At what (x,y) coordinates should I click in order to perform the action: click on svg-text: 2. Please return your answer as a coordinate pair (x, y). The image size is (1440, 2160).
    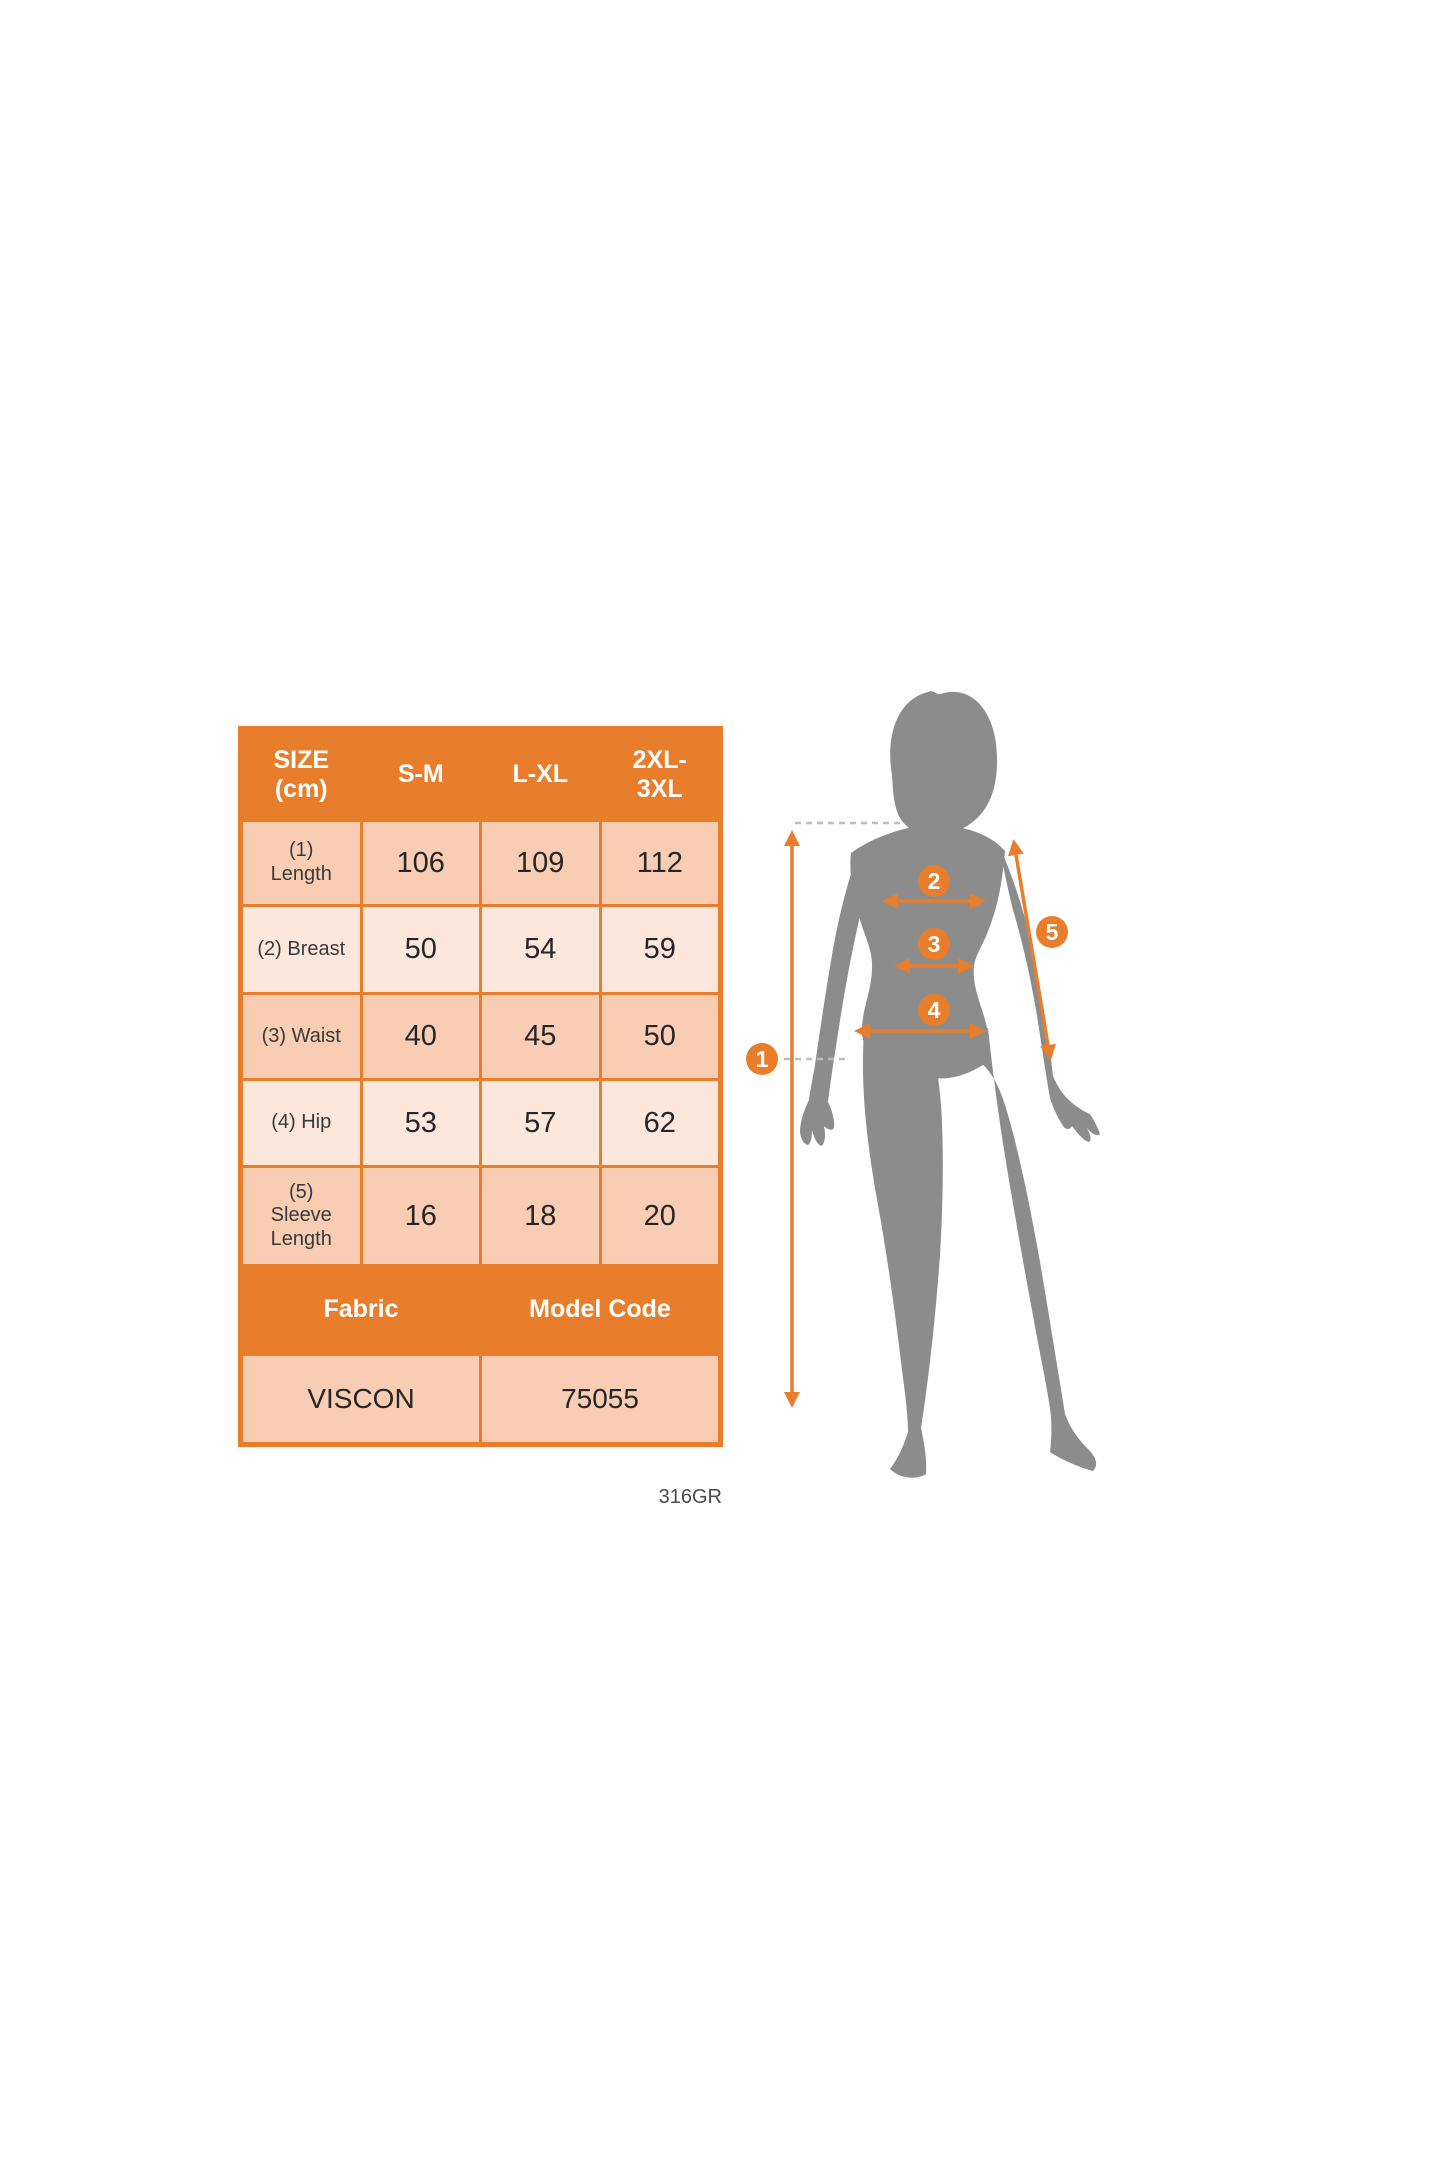
    Looking at the image, I should click on (934, 881).